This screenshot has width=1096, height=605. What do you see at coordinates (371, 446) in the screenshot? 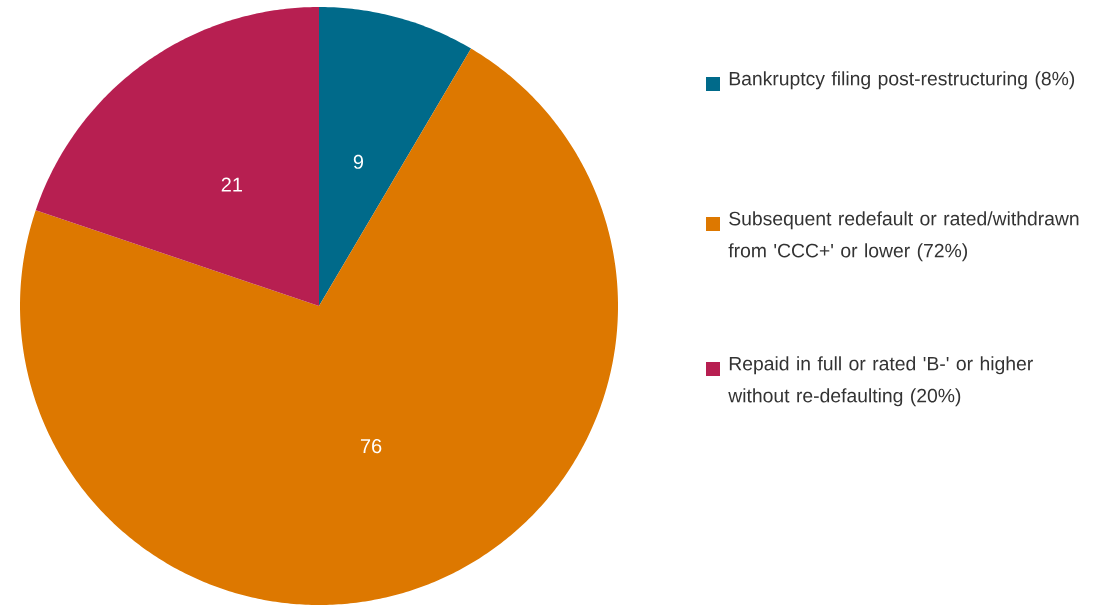
I see `data-label: 76` at bounding box center [371, 446].